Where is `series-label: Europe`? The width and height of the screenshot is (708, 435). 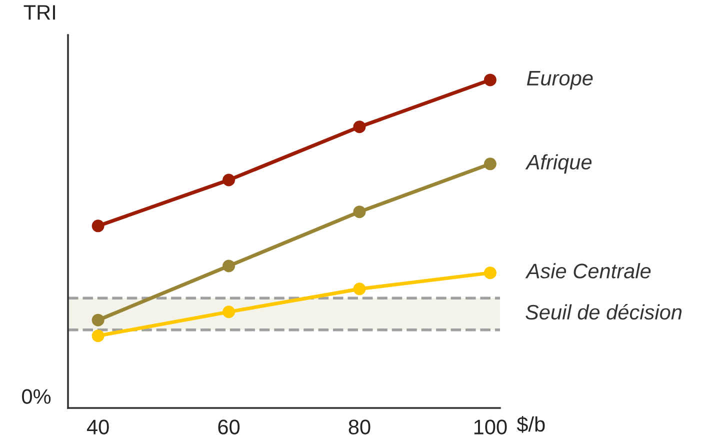 series-label: Europe is located at coordinates (559, 80).